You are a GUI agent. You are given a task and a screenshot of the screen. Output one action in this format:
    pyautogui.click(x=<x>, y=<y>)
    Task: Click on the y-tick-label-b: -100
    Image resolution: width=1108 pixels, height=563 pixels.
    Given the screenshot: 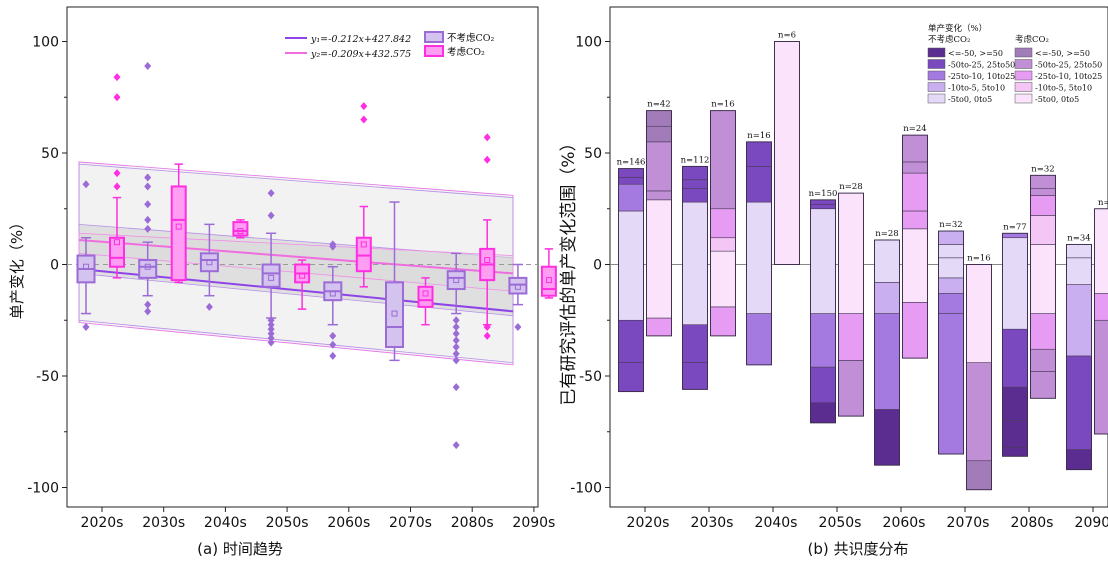 What is the action you would take?
    pyautogui.click(x=586, y=489)
    